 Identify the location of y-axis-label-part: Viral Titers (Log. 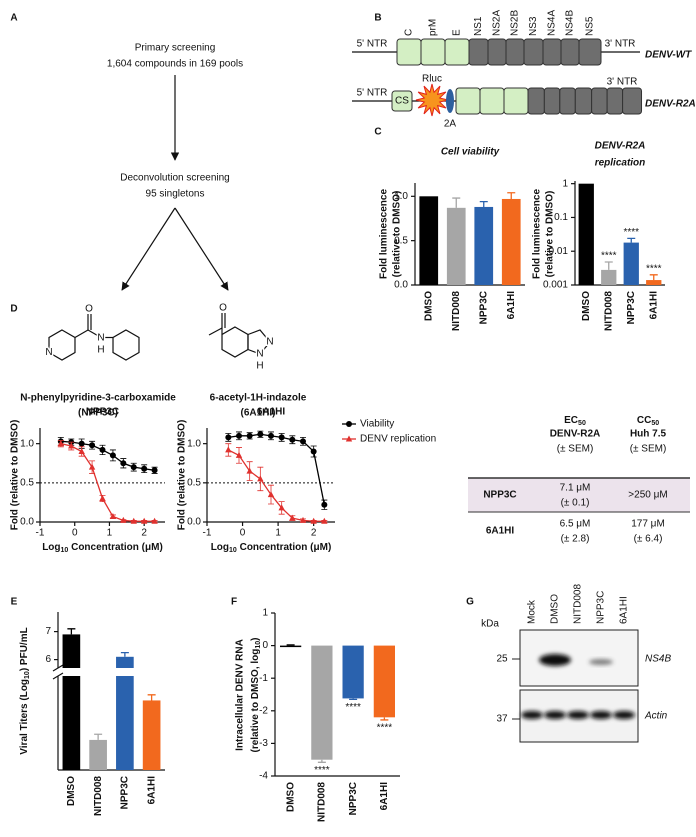
(24, 717).